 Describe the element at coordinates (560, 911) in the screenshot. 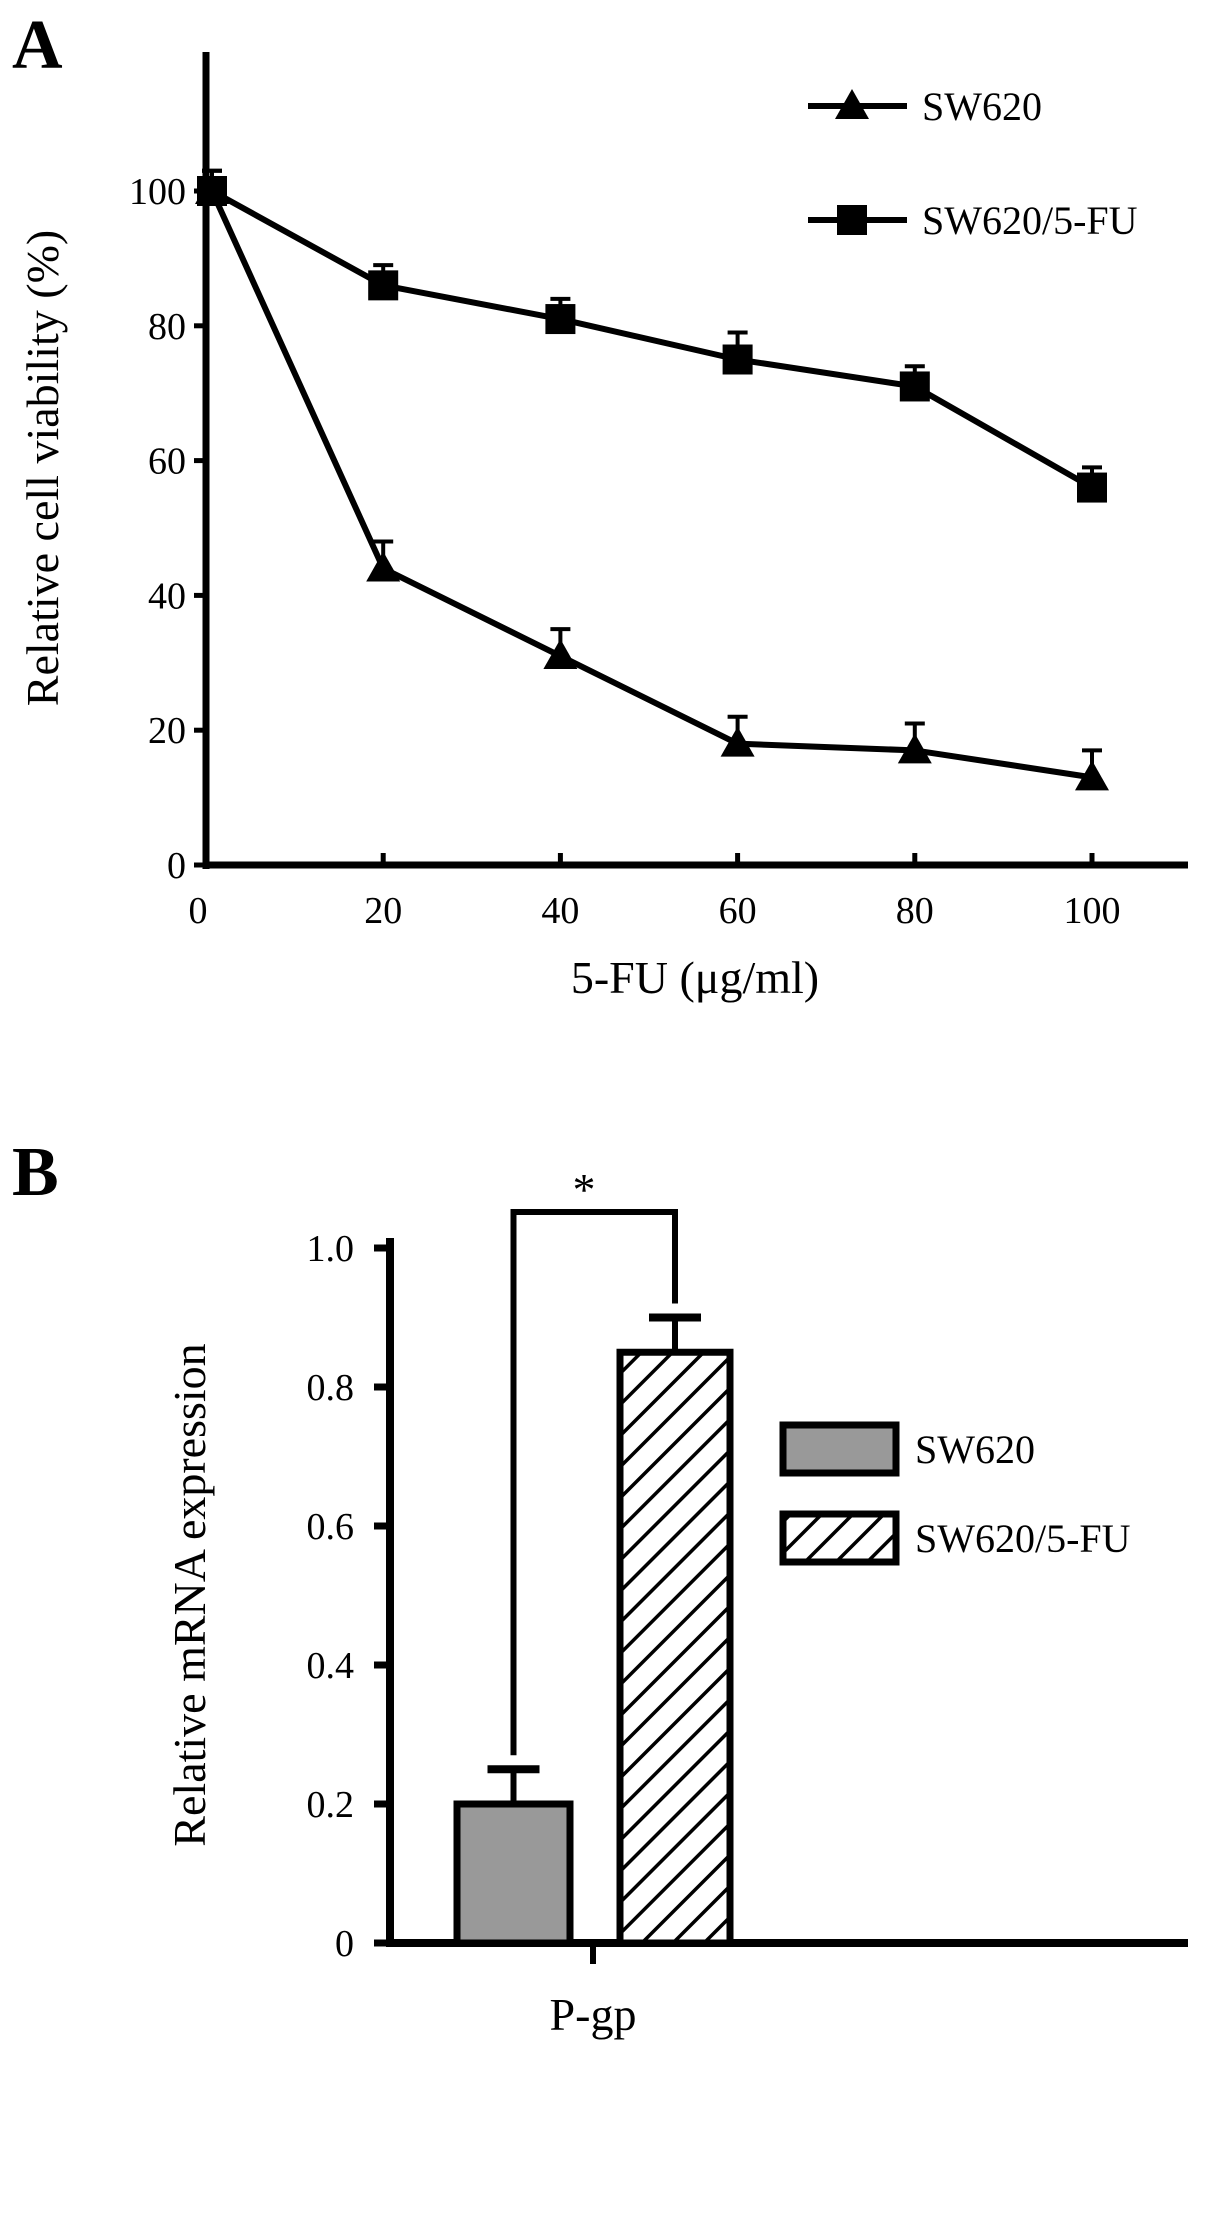

I see `x-tick-label: 40` at that location.